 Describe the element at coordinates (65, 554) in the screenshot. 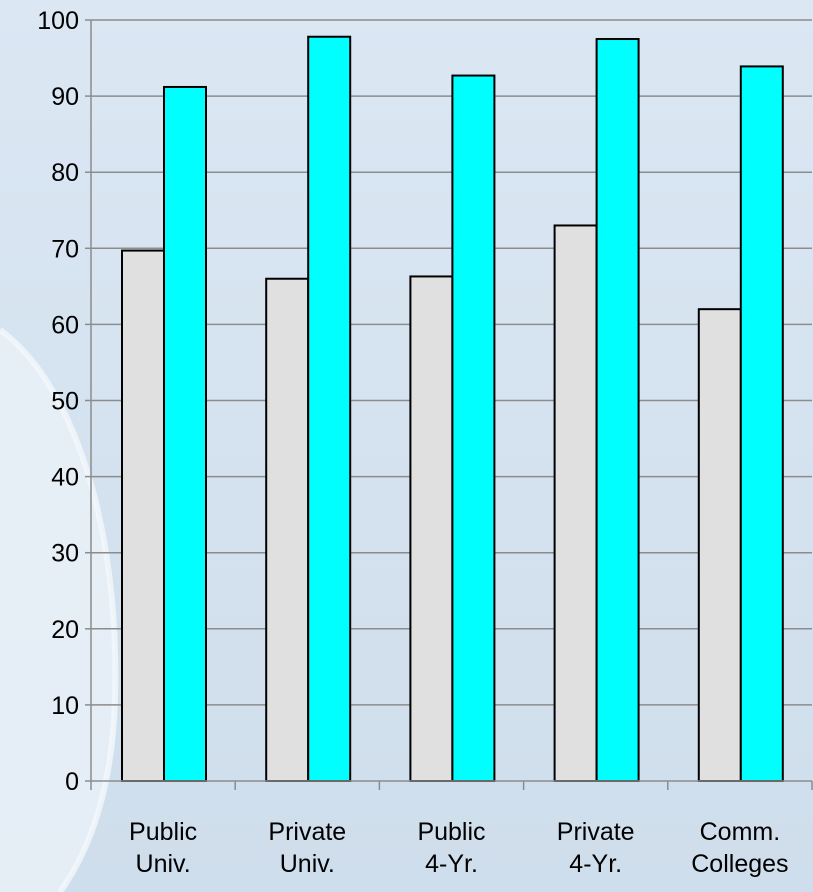

I see `y-tick-label: 30` at that location.